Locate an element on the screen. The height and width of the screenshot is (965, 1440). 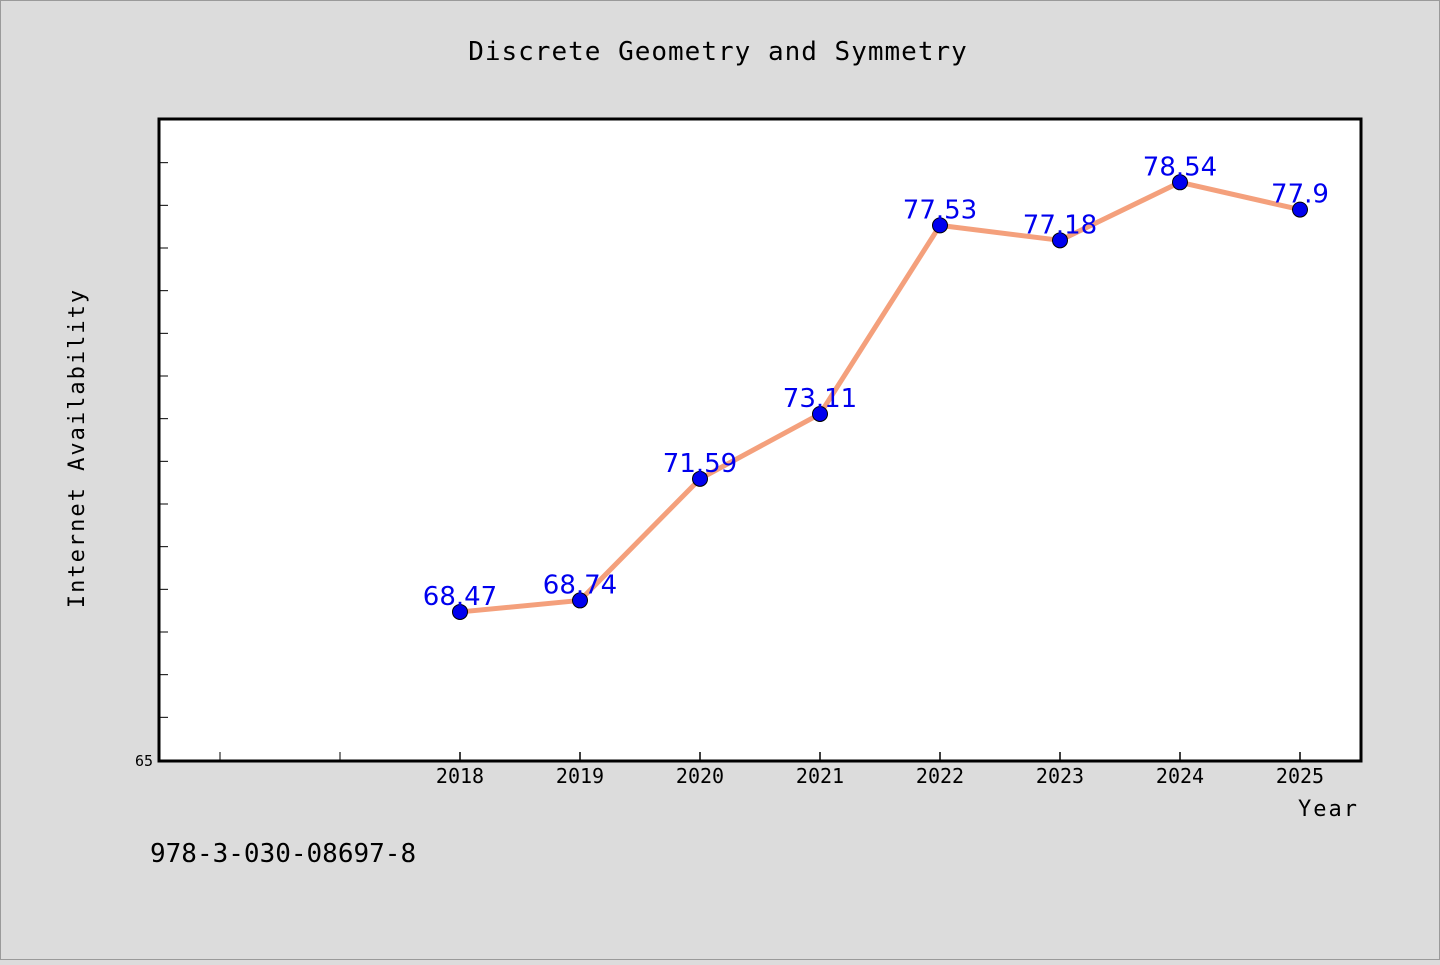
y-axis-ticks is located at coordinates (164, 440).